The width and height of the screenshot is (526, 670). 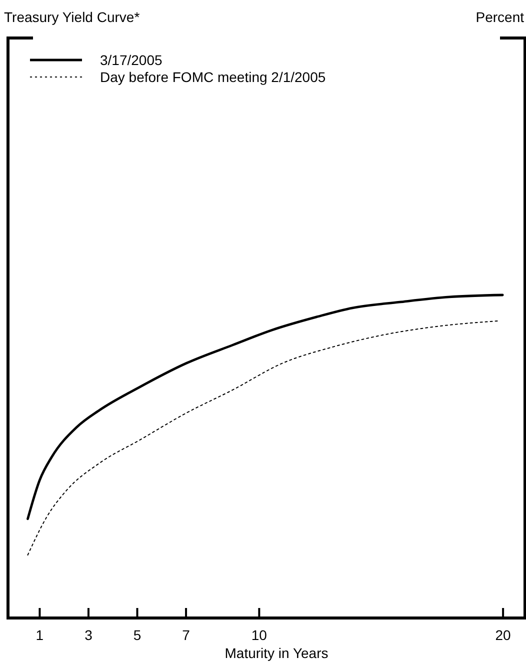 What do you see at coordinates (137, 635) in the screenshot?
I see `x-tick-label: 5` at bounding box center [137, 635].